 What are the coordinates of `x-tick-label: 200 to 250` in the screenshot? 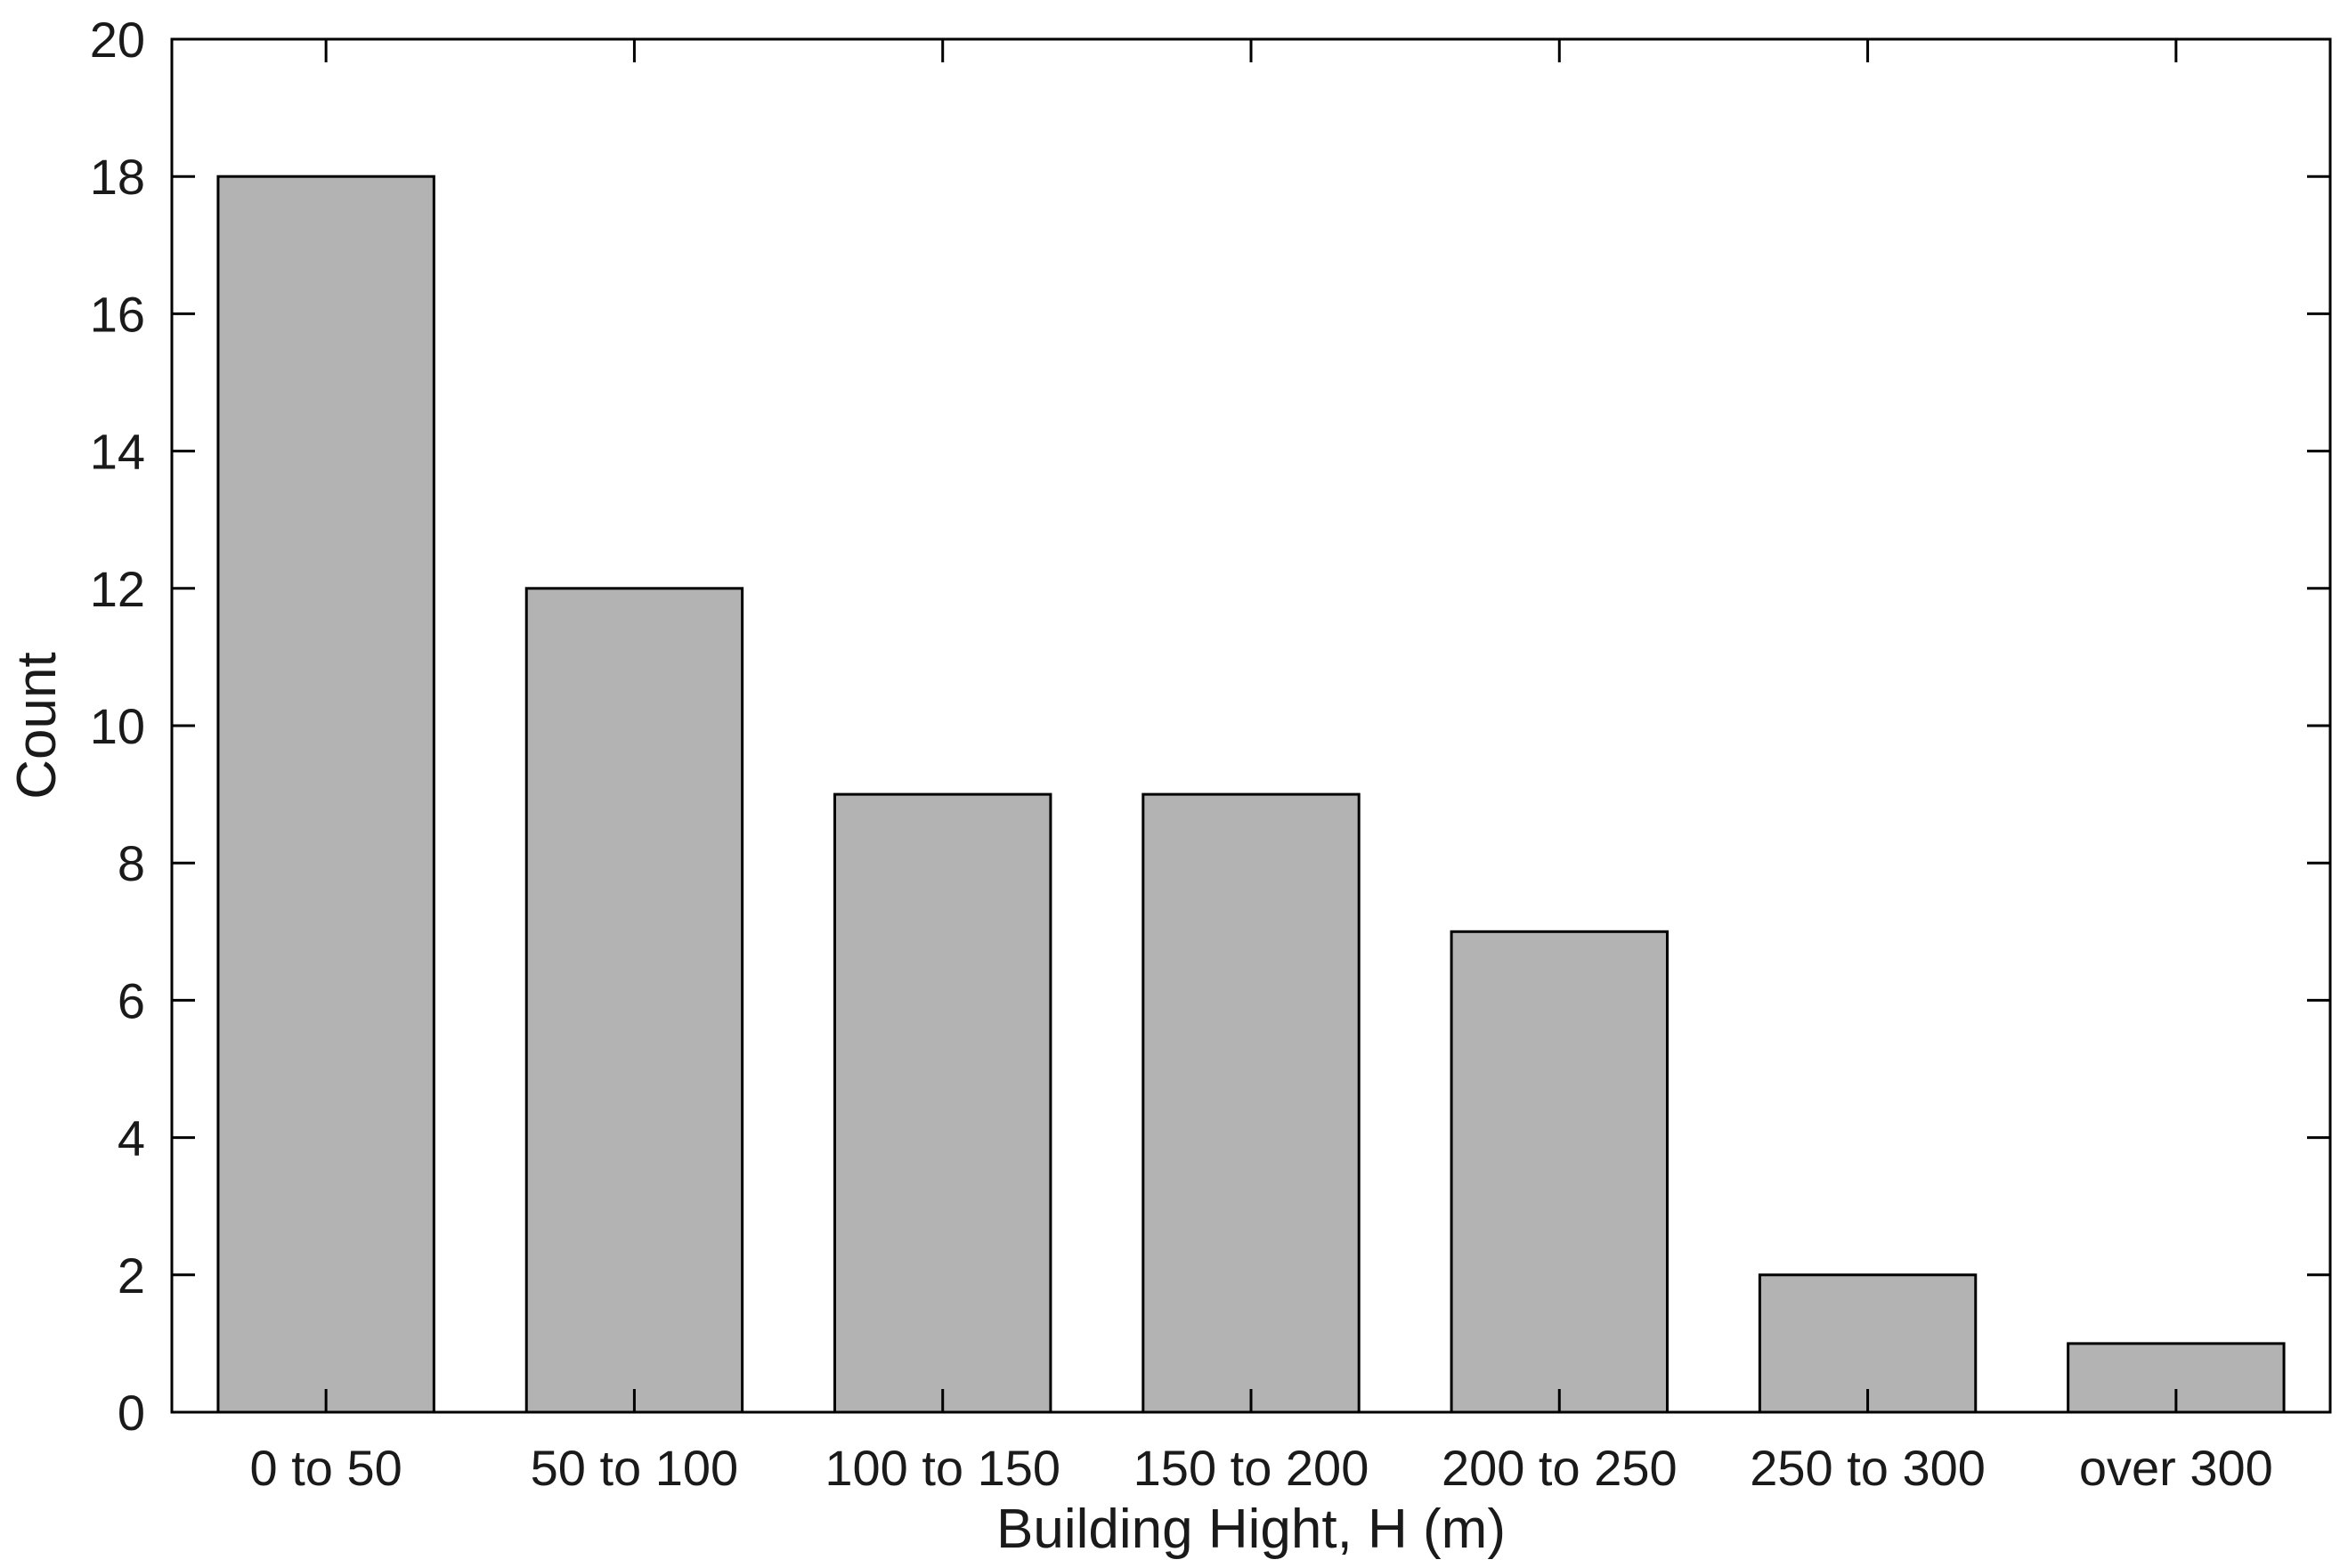 It's located at (1560, 1468).